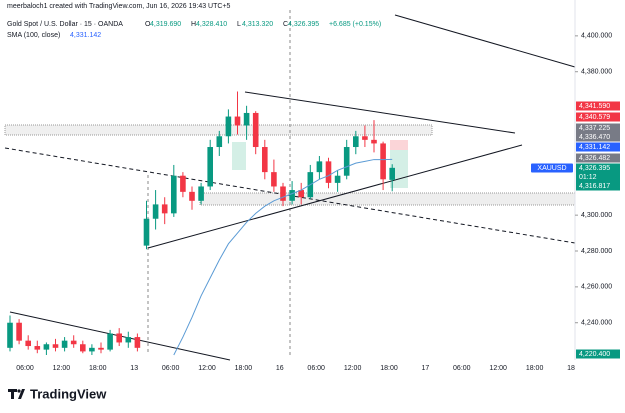 The width and height of the screenshot is (625, 413). What do you see at coordinates (33, 35) in the screenshot?
I see `sma-name: SMA (100, close)` at bounding box center [33, 35].